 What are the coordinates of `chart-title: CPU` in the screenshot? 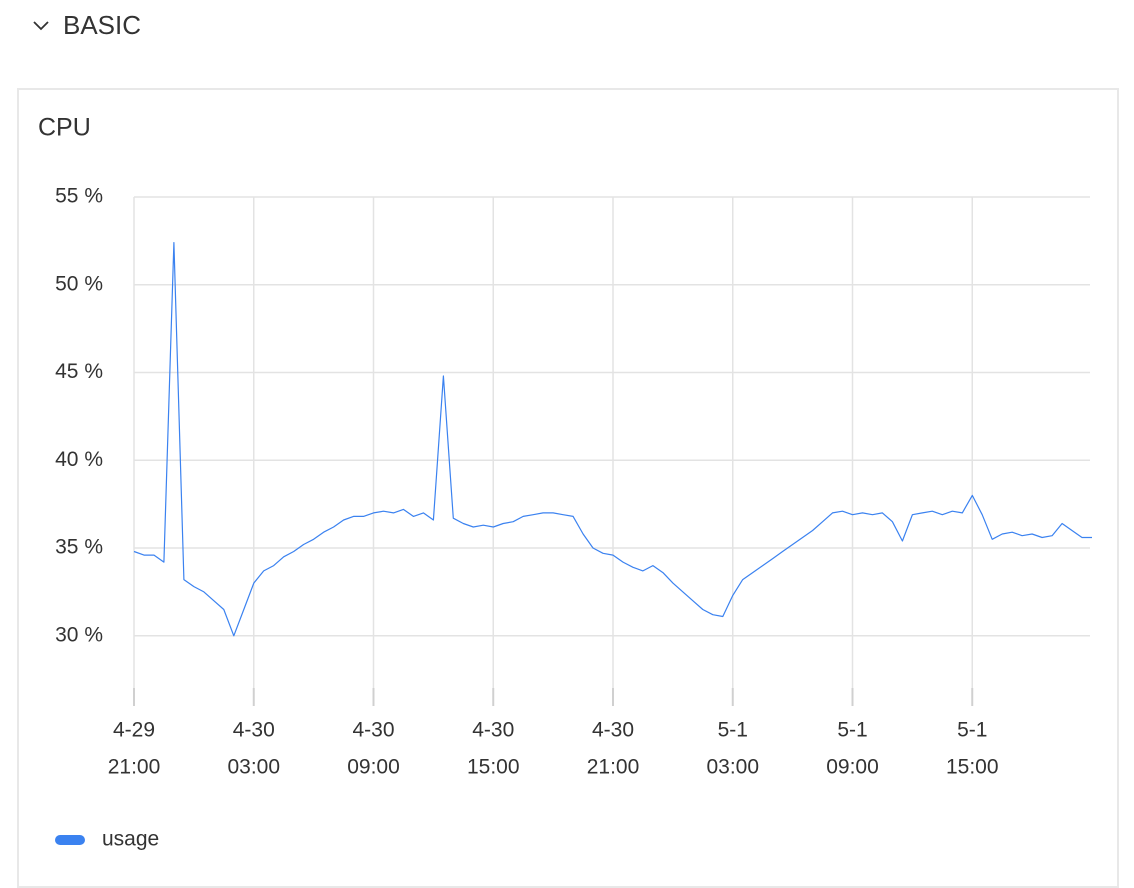 It's located at (64, 128).